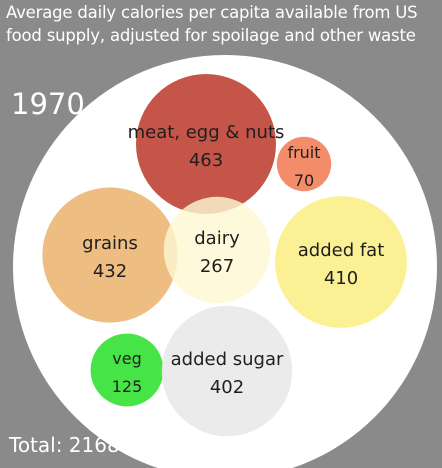 Image resolution: width=442 pixels, height=468 pixels. What do you see at coordinates (110, 271) in the screenshot?
I see `bubble-value-grains: 432` at bounding box center [110, 271].